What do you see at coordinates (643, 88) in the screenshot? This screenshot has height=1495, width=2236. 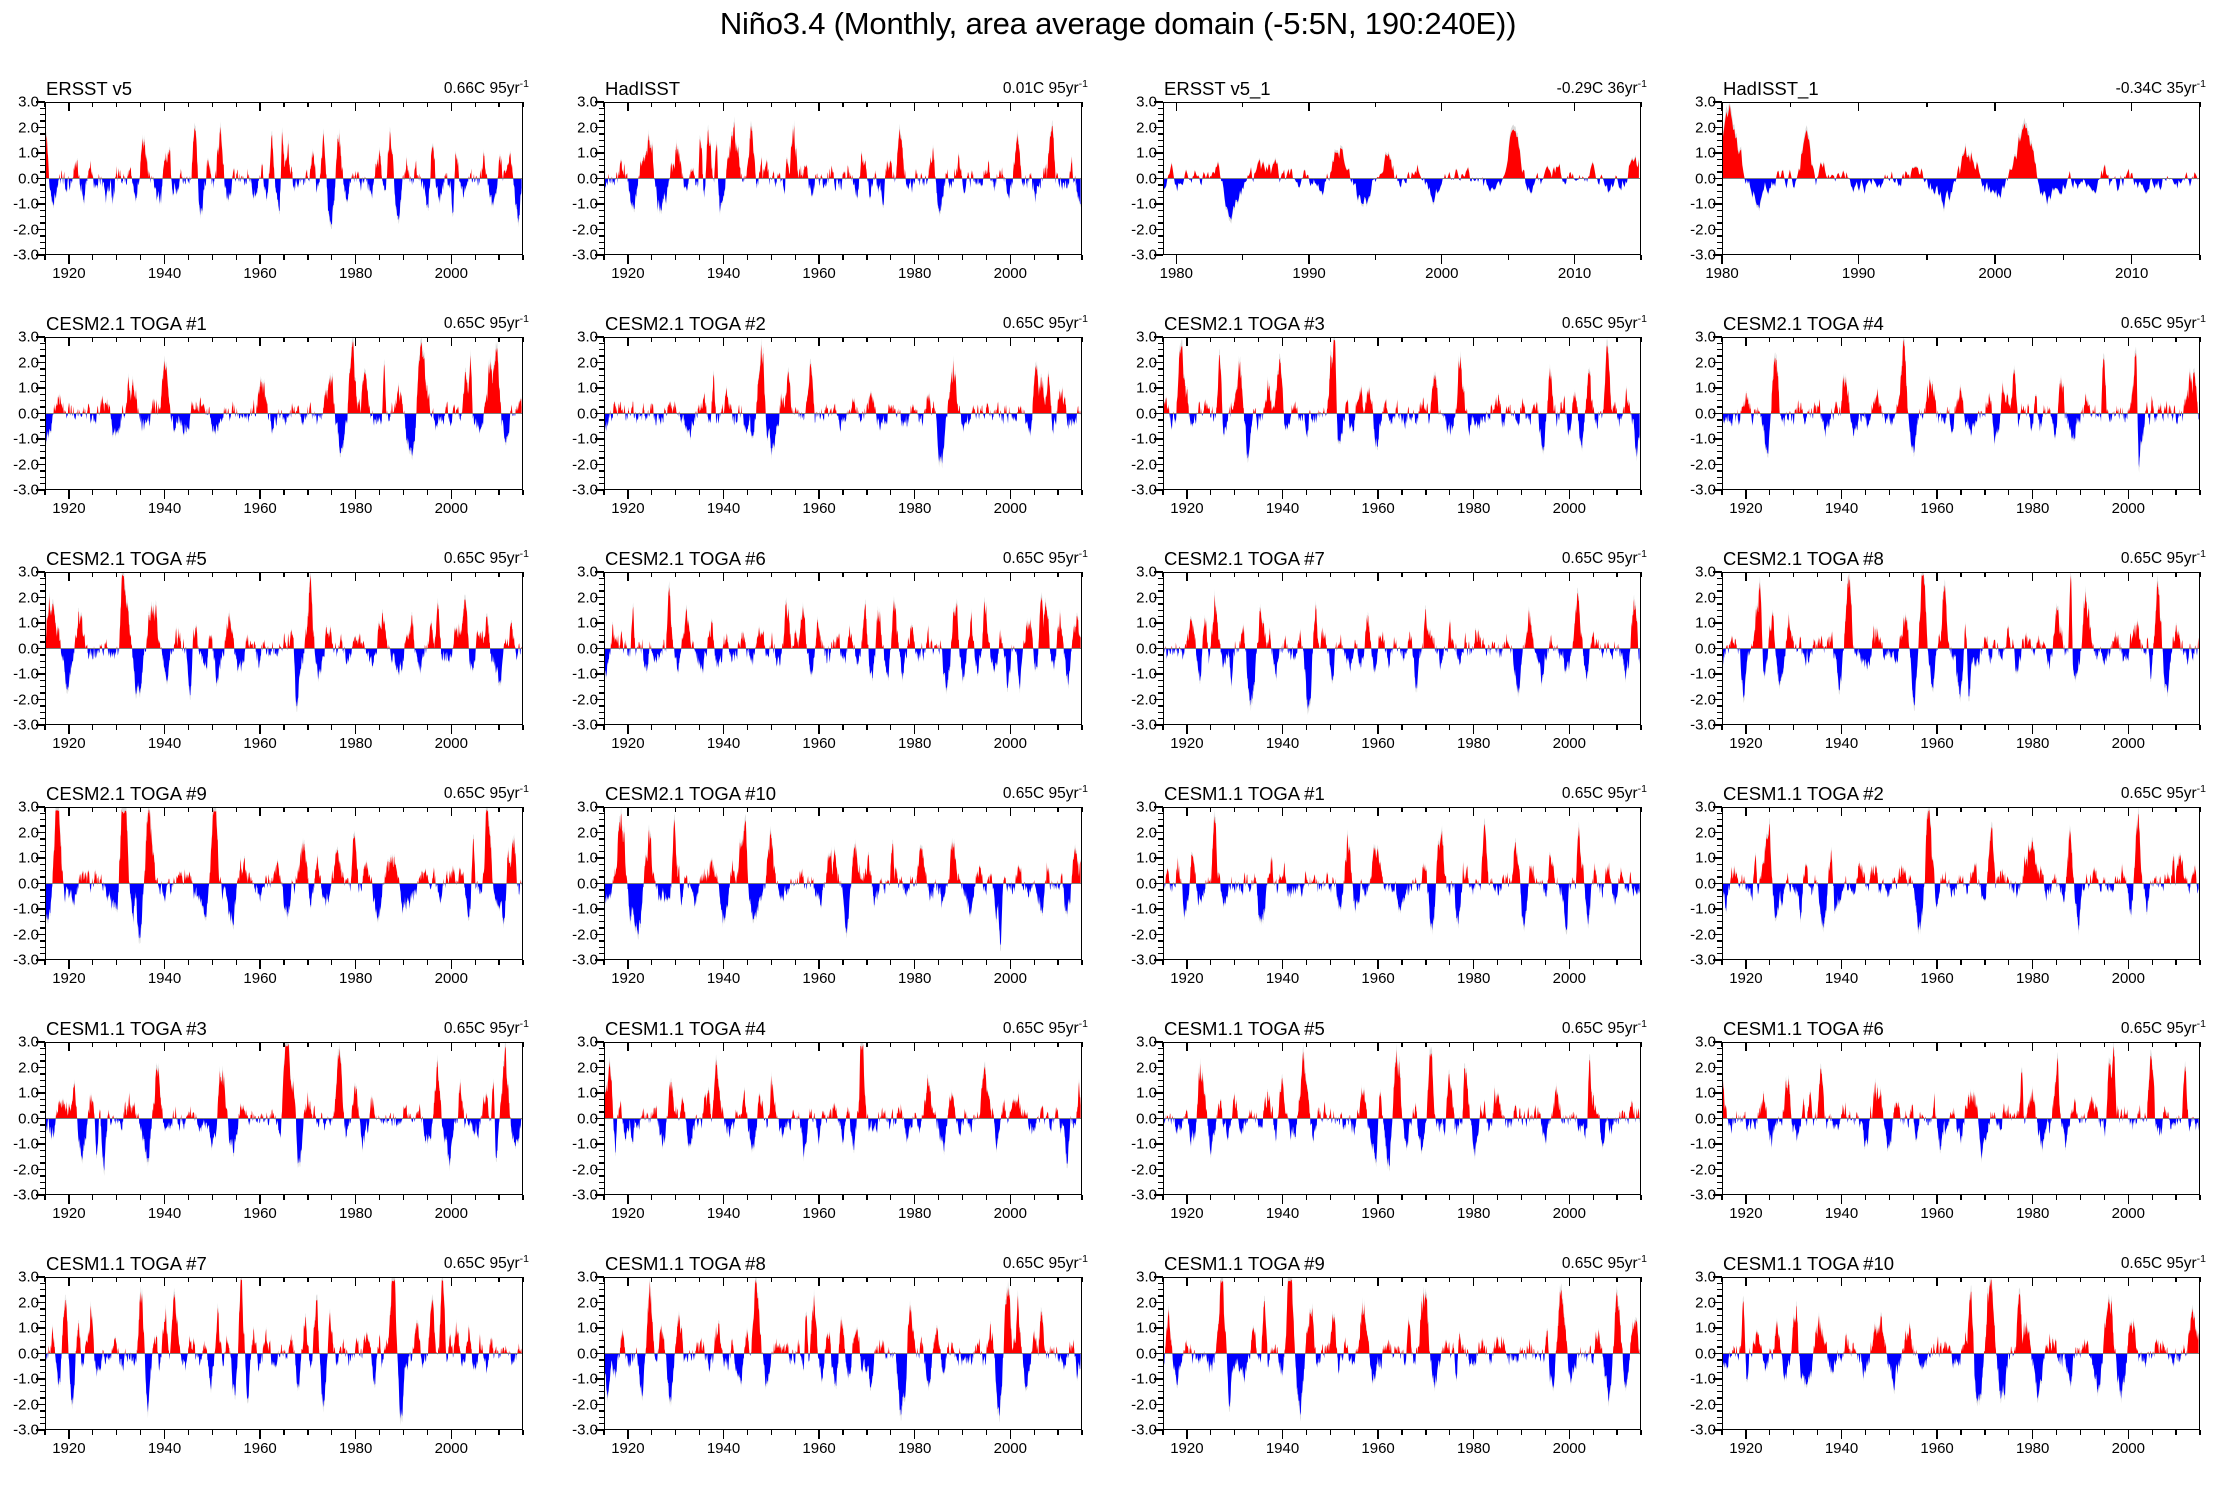 I see `panel-title: HadISST` at bounding box center [643, 88].